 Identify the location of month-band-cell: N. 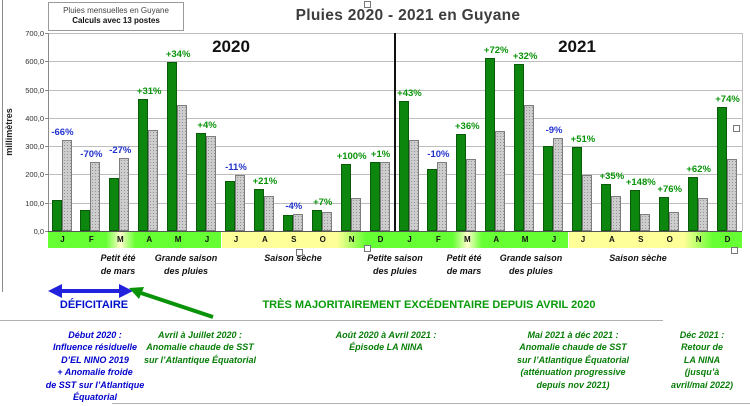
(352, 240).